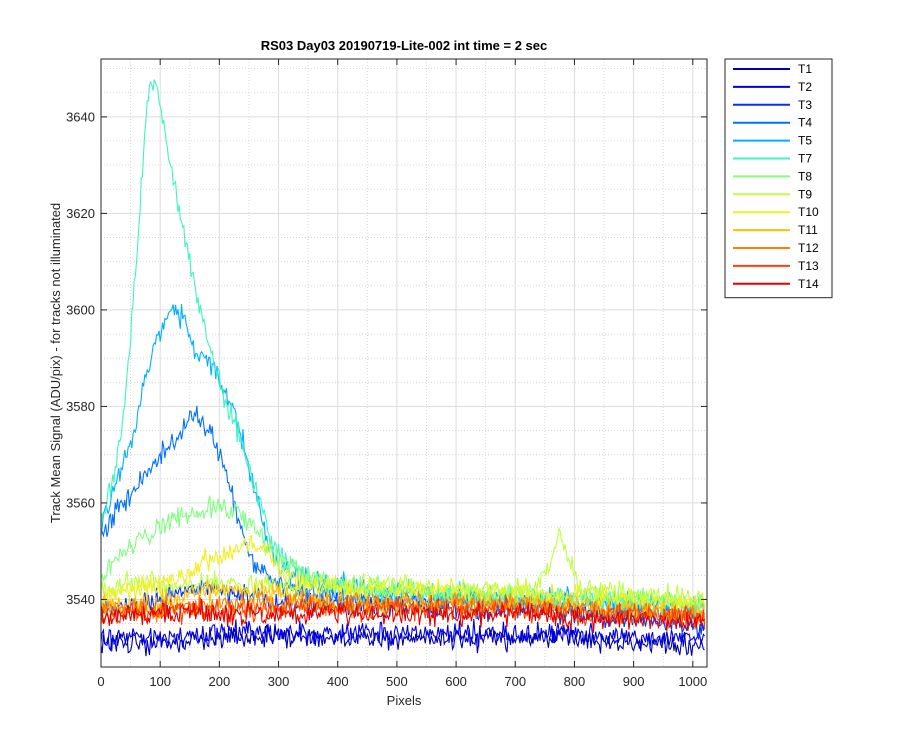  What do you see at coordinates (279, 681) in the screenshot?
I see `x-tick-label: 300` at bounding box center [279, 681].